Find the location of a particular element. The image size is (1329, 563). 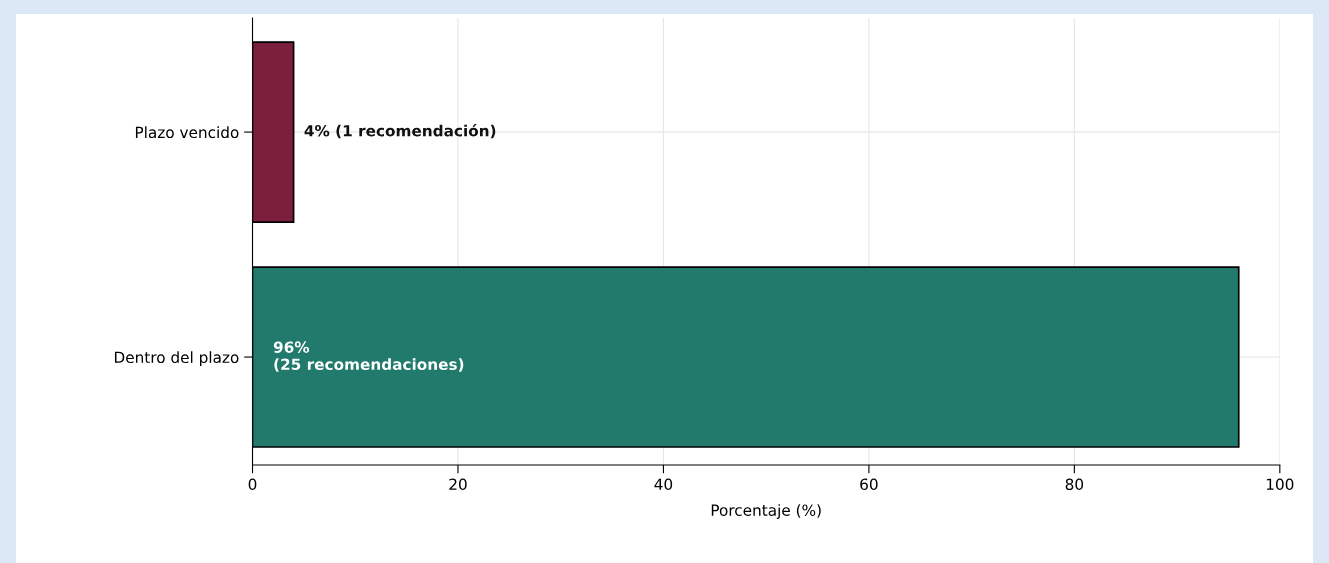

data-label: 4% (1 recomendación) is located at coordinates (400, 131).